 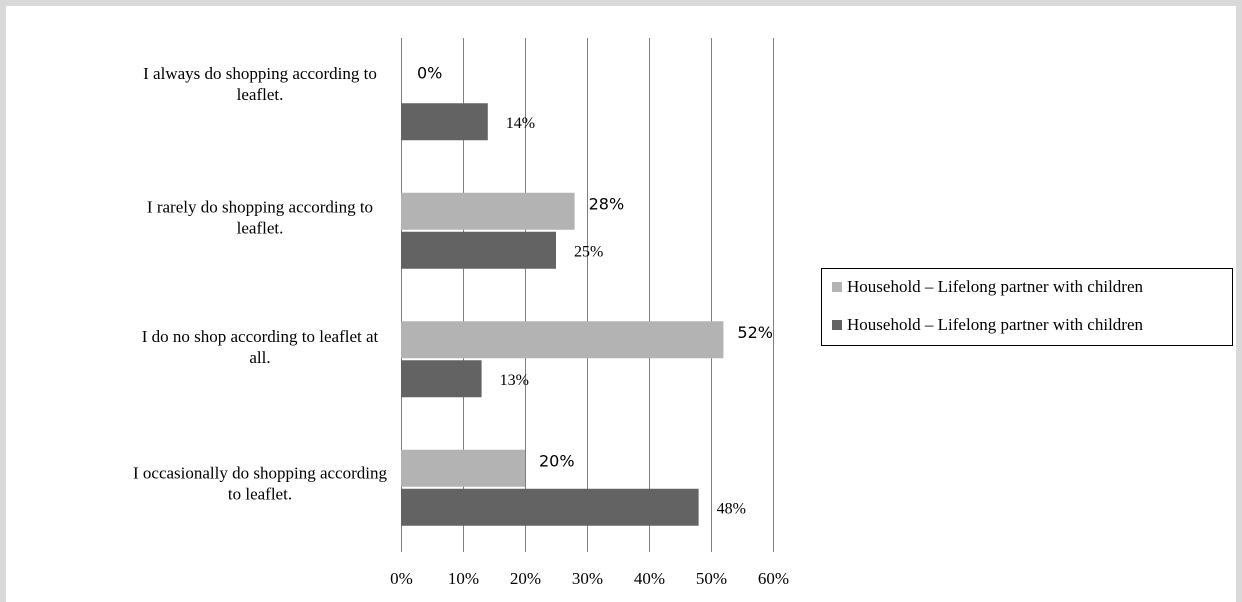 I want to click on category-label-line: I do no shop according to leaflet at, so click(x=260, y=336).